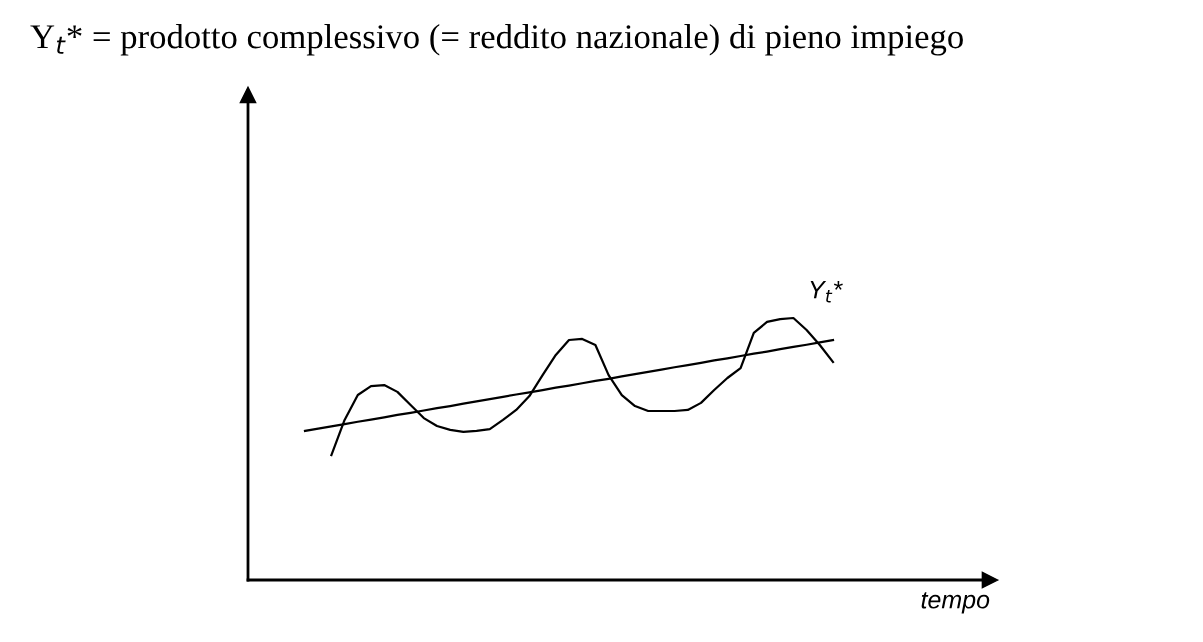  What do you see at coordinates (826, 292) in the screenshot?
I see `text: Y$_{t}$*` at bounding box center [826, 292].